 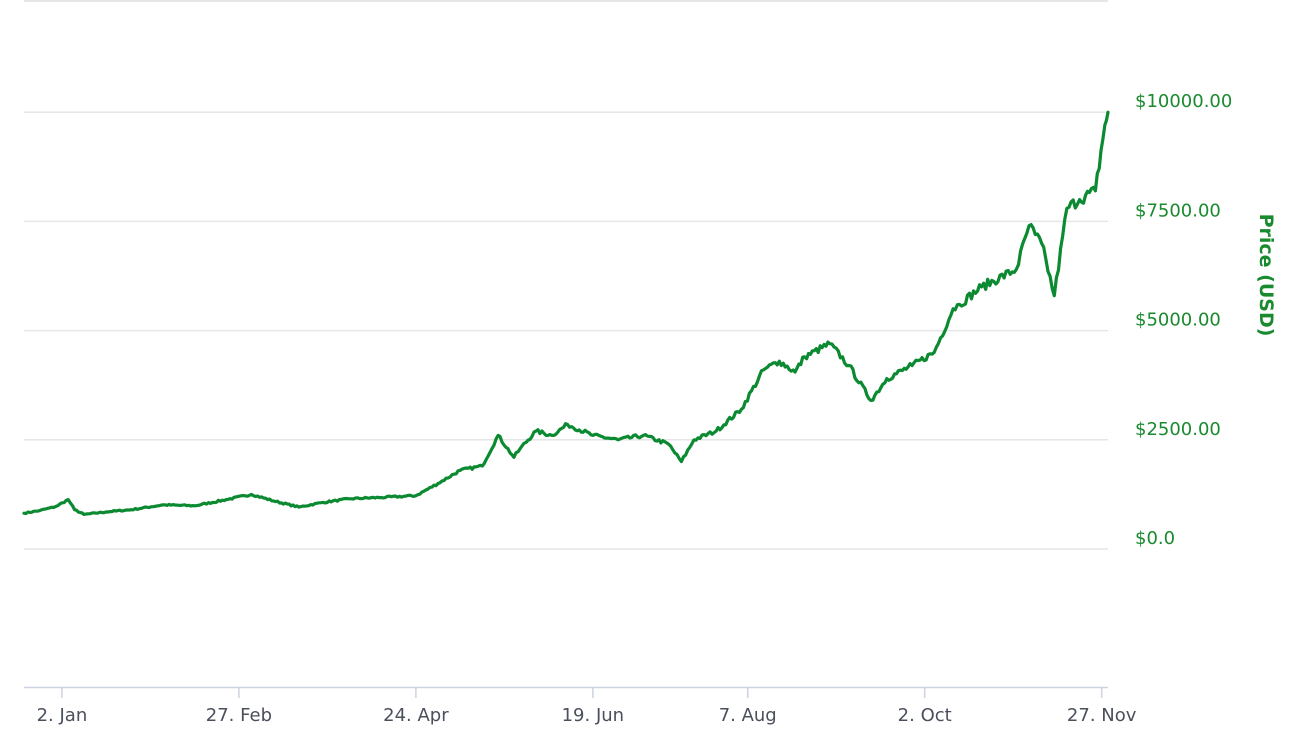 I want to click on y-axis-label: Price (USD), so click(x=1266, y=275).